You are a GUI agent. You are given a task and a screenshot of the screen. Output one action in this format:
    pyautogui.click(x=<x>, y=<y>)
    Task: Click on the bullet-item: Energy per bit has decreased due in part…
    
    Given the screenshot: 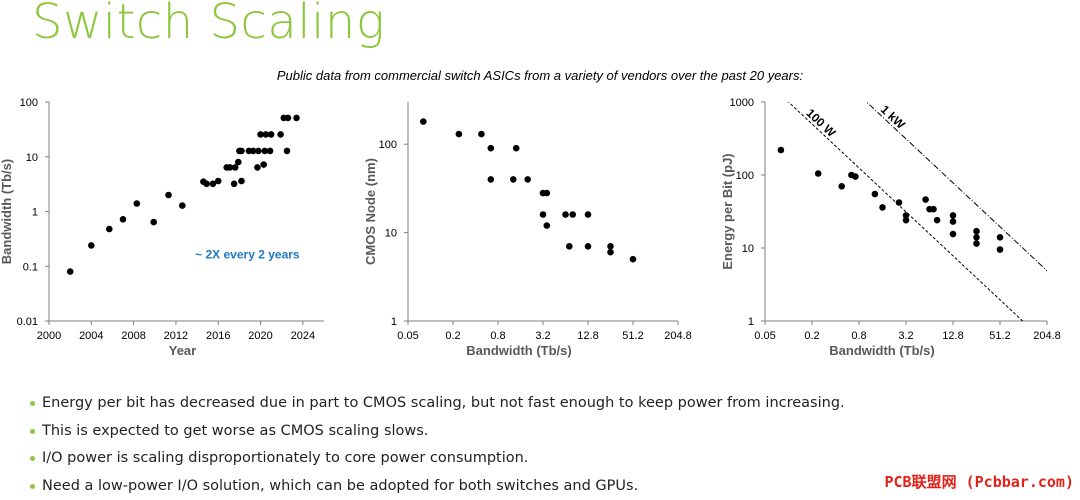 What is the action you would take?
    pyautogui.click(x=437, y=404)
    